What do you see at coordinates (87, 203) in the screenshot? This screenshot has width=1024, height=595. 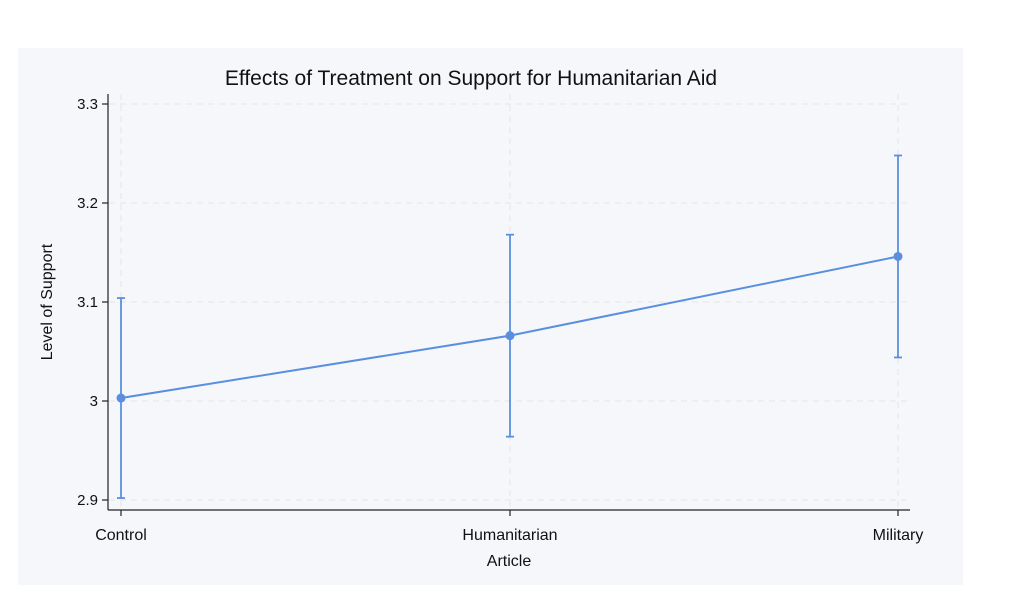 I see `y-tick-label: 3.2` at bounding box center [87, 203].